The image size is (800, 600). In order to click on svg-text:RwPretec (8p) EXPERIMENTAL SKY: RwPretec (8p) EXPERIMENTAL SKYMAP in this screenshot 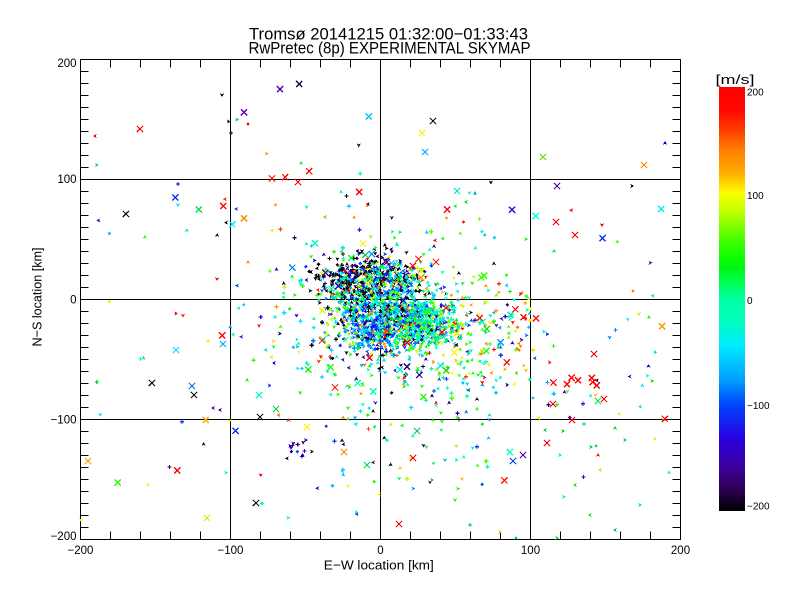, I will do `click(390, 47)`.